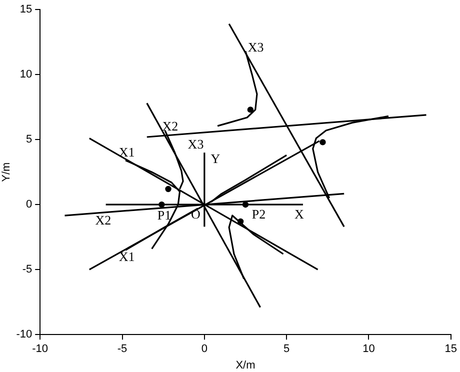 Image resolution: width=460 pixels, height=372 pixels. I want to click on annotation: P2, so click(259, 214).